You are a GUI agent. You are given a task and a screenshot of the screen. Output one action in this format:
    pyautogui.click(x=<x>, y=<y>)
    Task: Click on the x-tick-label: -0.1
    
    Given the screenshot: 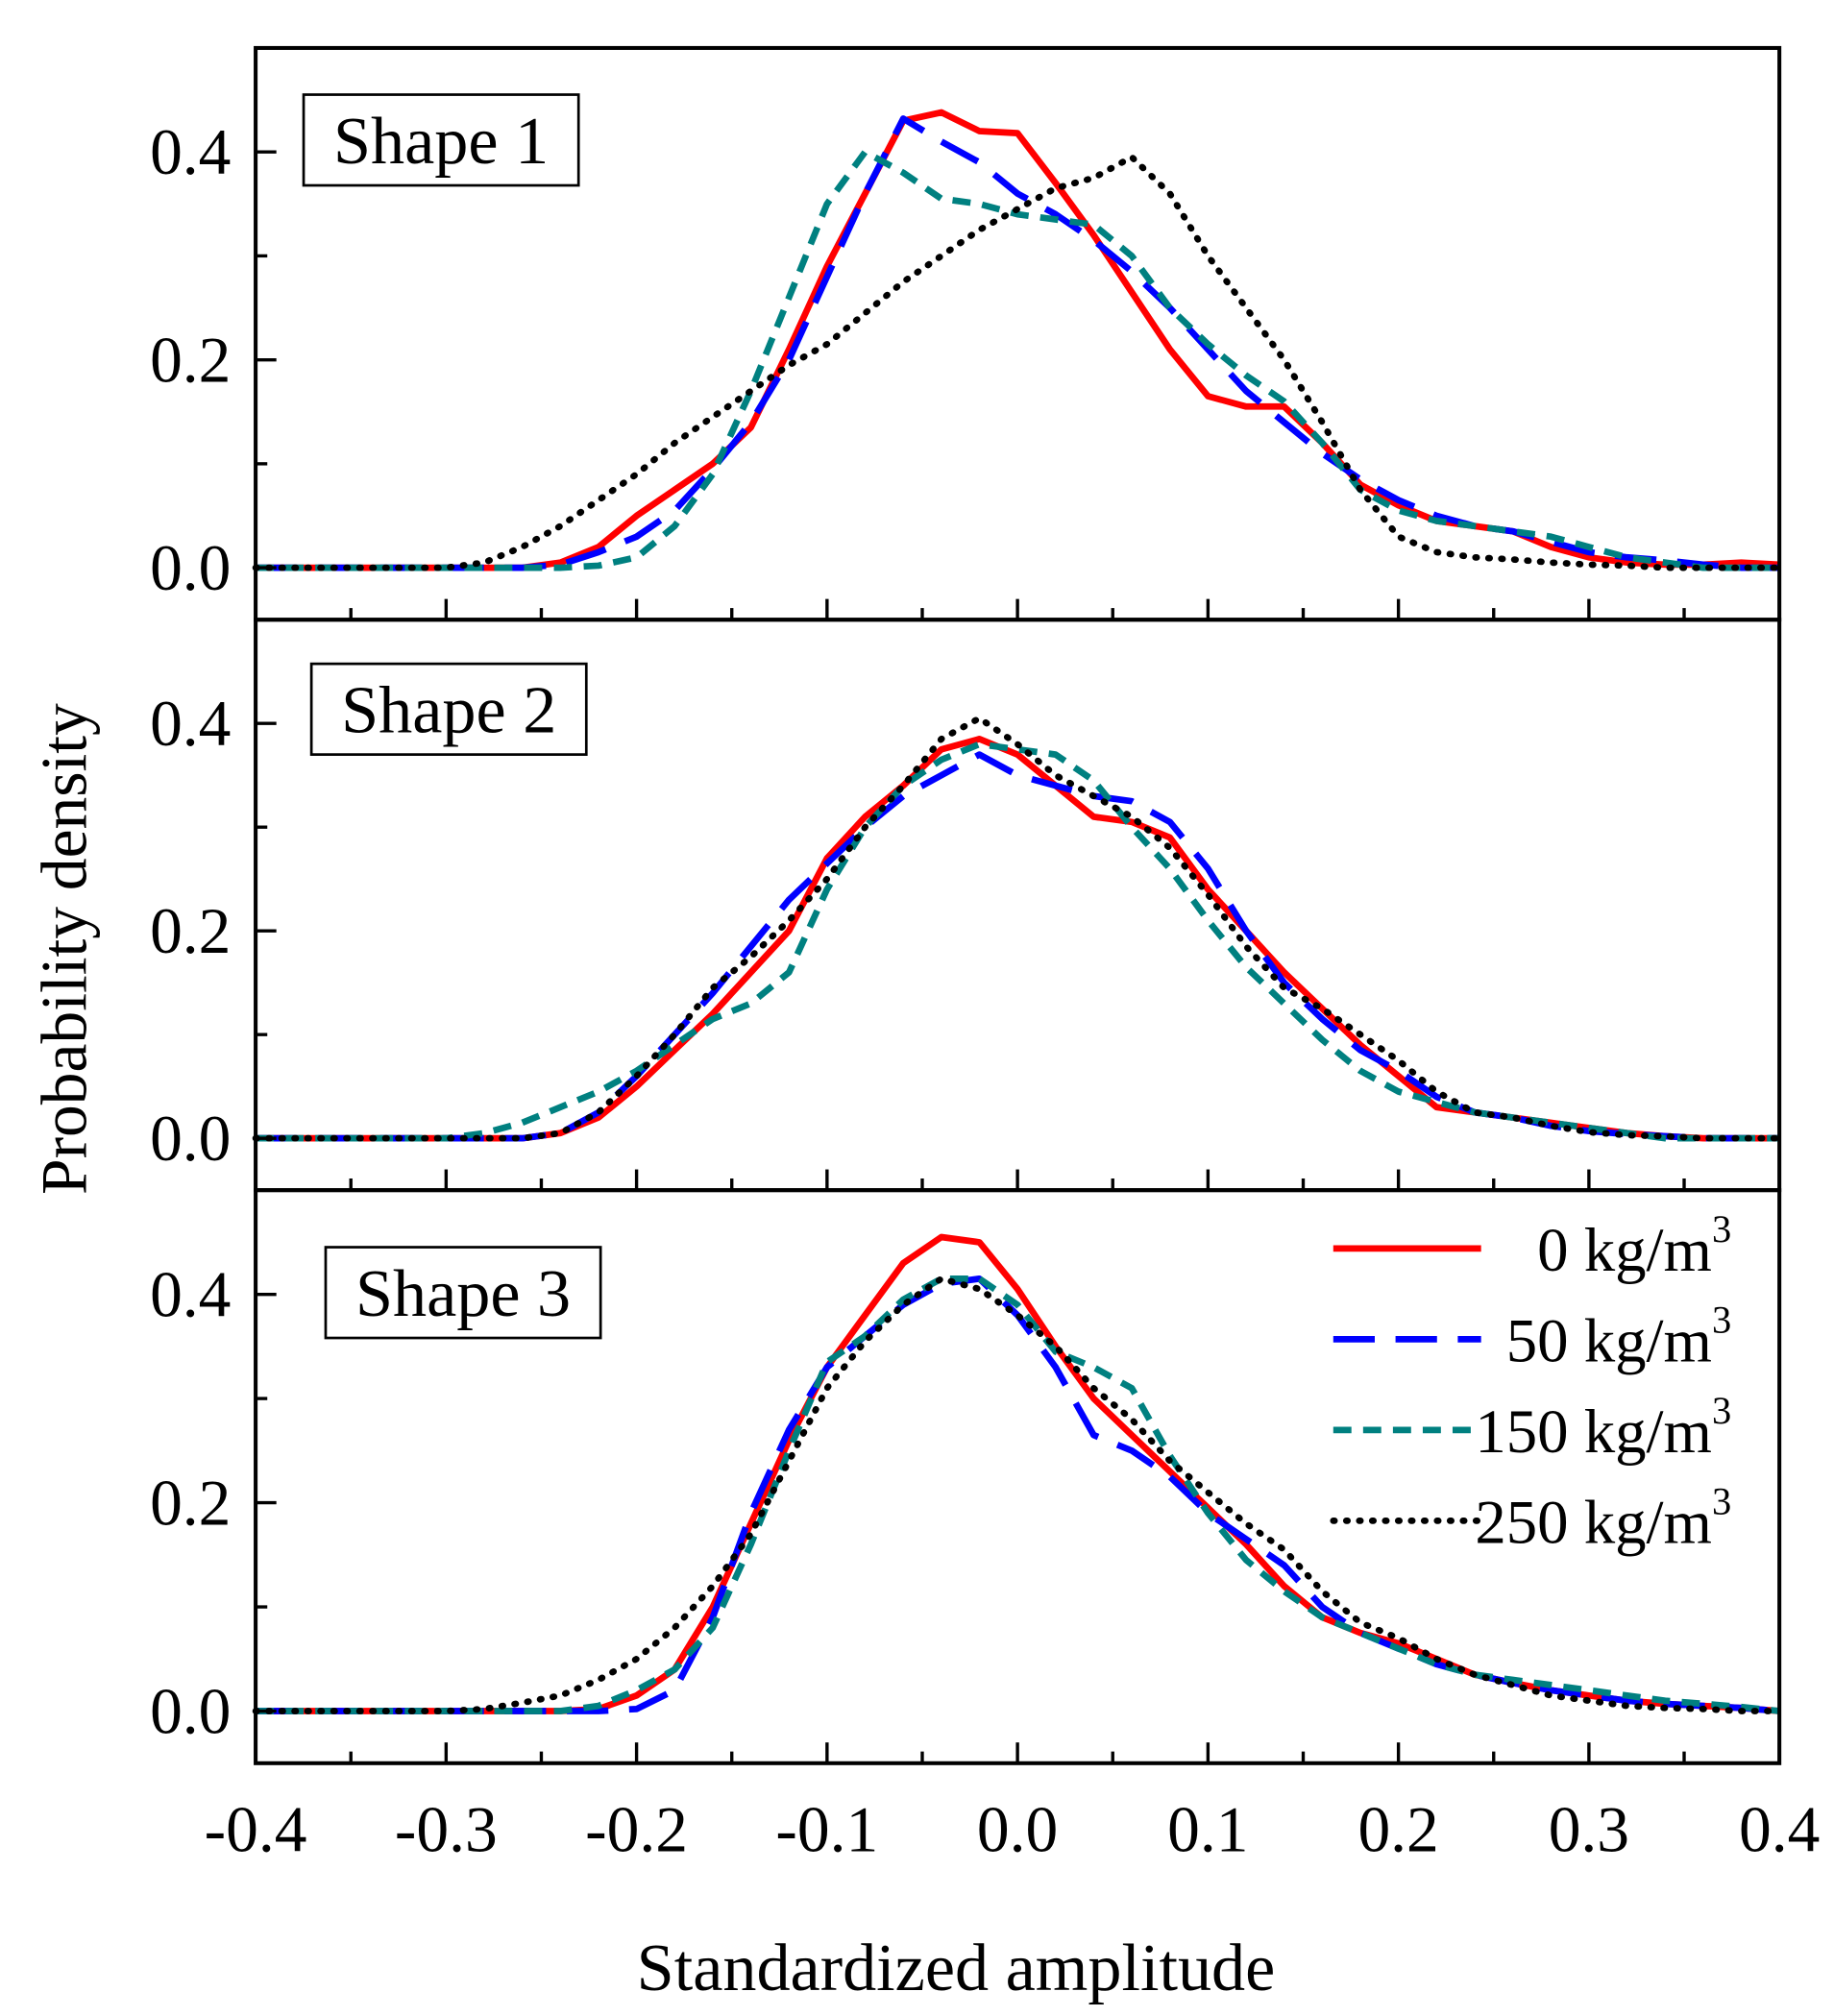 What is the action you would take?
    pyautogui.click(x=826, y=1830)
    